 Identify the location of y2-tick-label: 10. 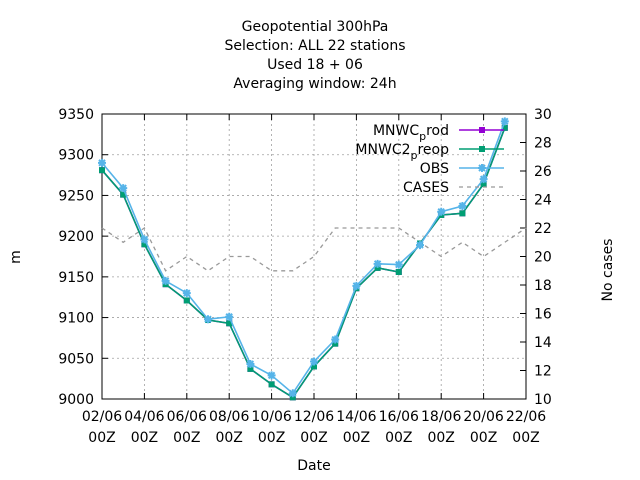
(543, 400).